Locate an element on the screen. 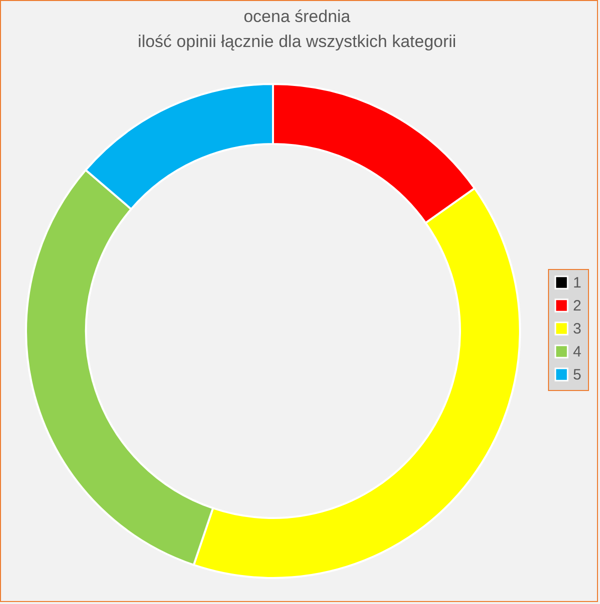 This screenshot has height=604, width=600. chart-title: ocena średnia is located at coordinates (297, 16).